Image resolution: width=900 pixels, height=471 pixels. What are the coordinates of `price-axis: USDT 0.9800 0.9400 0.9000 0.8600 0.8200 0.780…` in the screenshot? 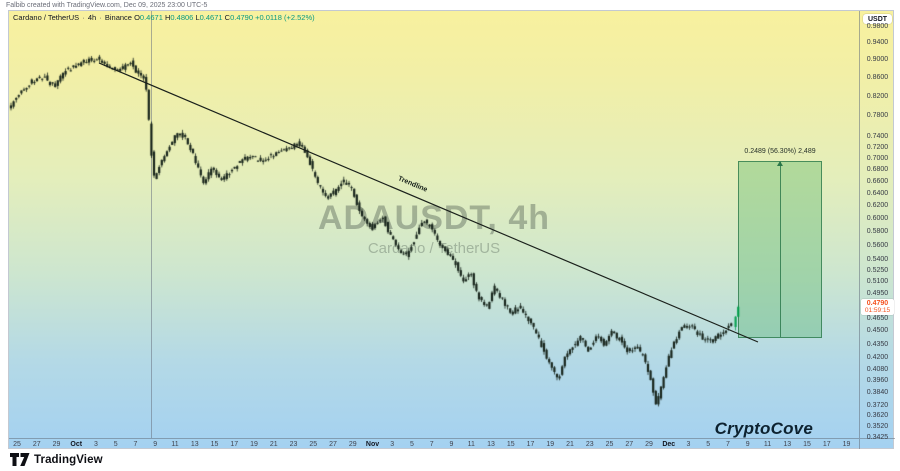 It's located at (877, 226).